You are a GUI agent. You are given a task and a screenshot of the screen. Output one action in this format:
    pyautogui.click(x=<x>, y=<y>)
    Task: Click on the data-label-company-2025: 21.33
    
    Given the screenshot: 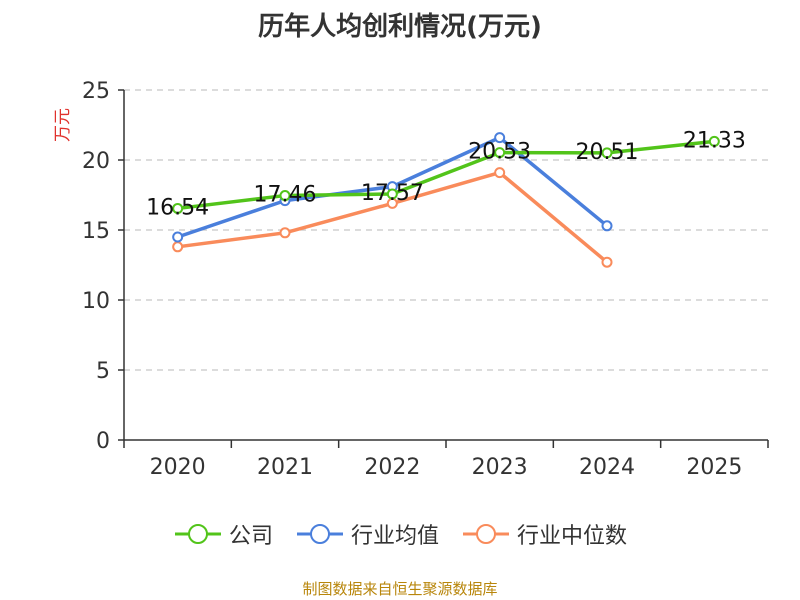 What is the action you would take?
    pyautogui.click(x=714, y=140)
    